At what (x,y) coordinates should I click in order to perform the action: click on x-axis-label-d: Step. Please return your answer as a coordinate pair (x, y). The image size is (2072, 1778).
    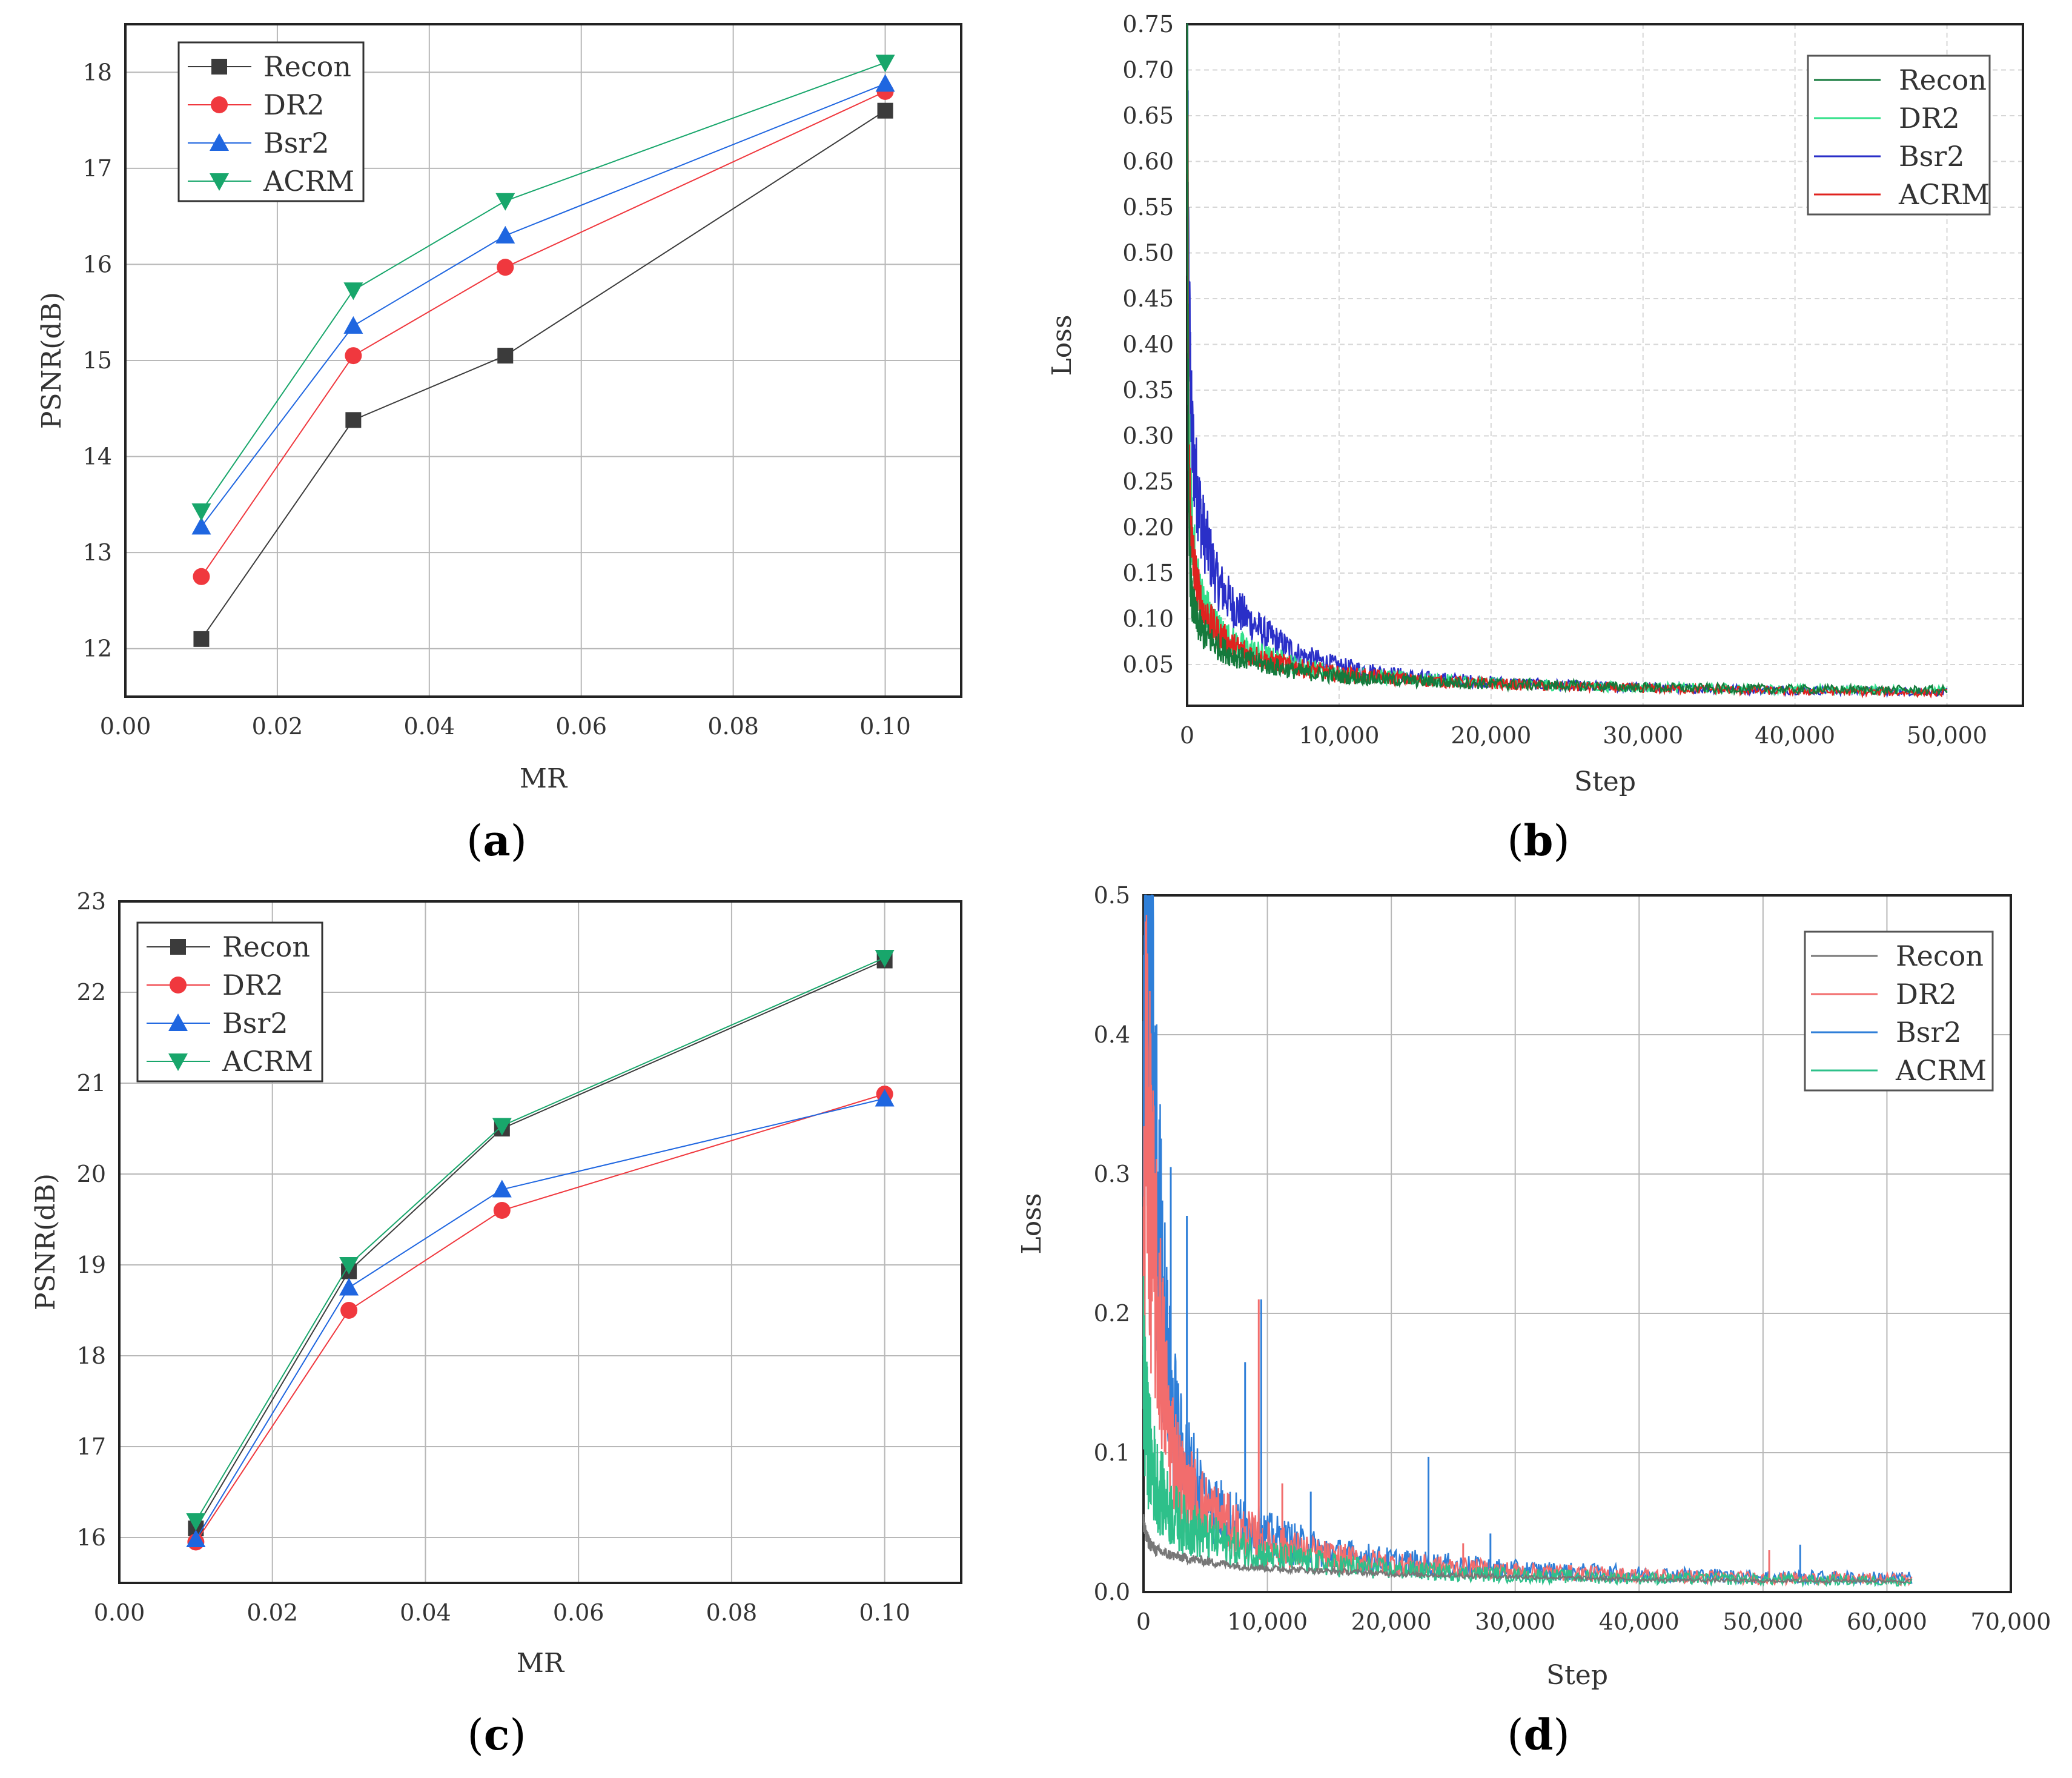
    Looking at the image, I should click on (1577, 1675).